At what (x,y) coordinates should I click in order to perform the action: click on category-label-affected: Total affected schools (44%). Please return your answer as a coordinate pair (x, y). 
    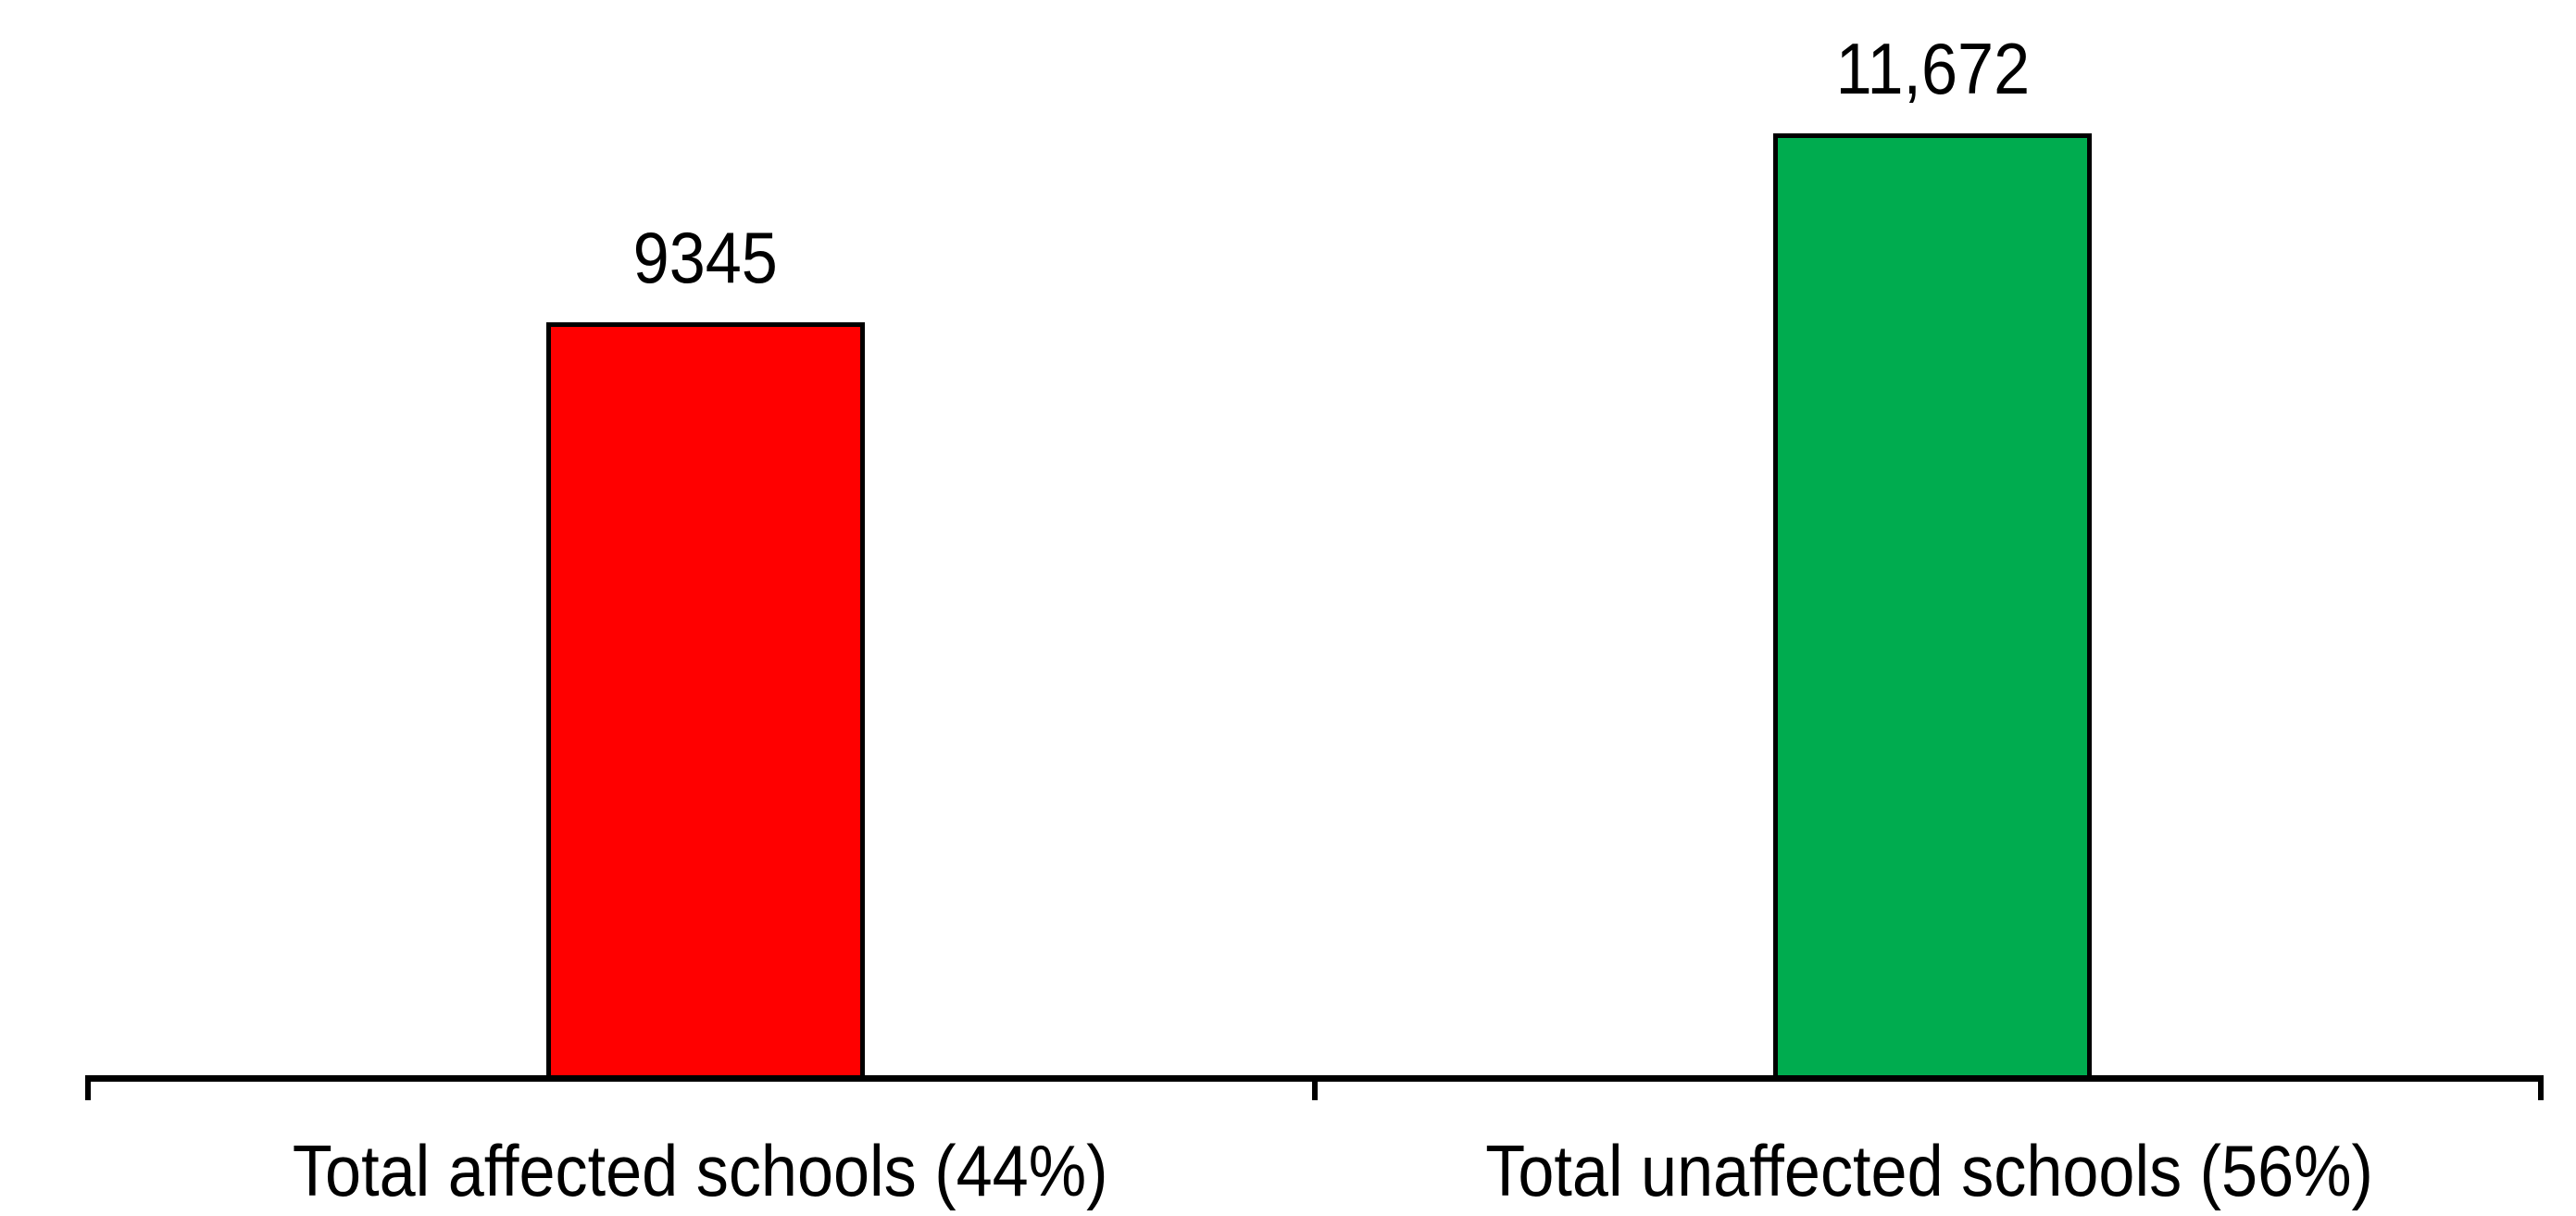
    Looking at the image, I should click on (700, 1170).